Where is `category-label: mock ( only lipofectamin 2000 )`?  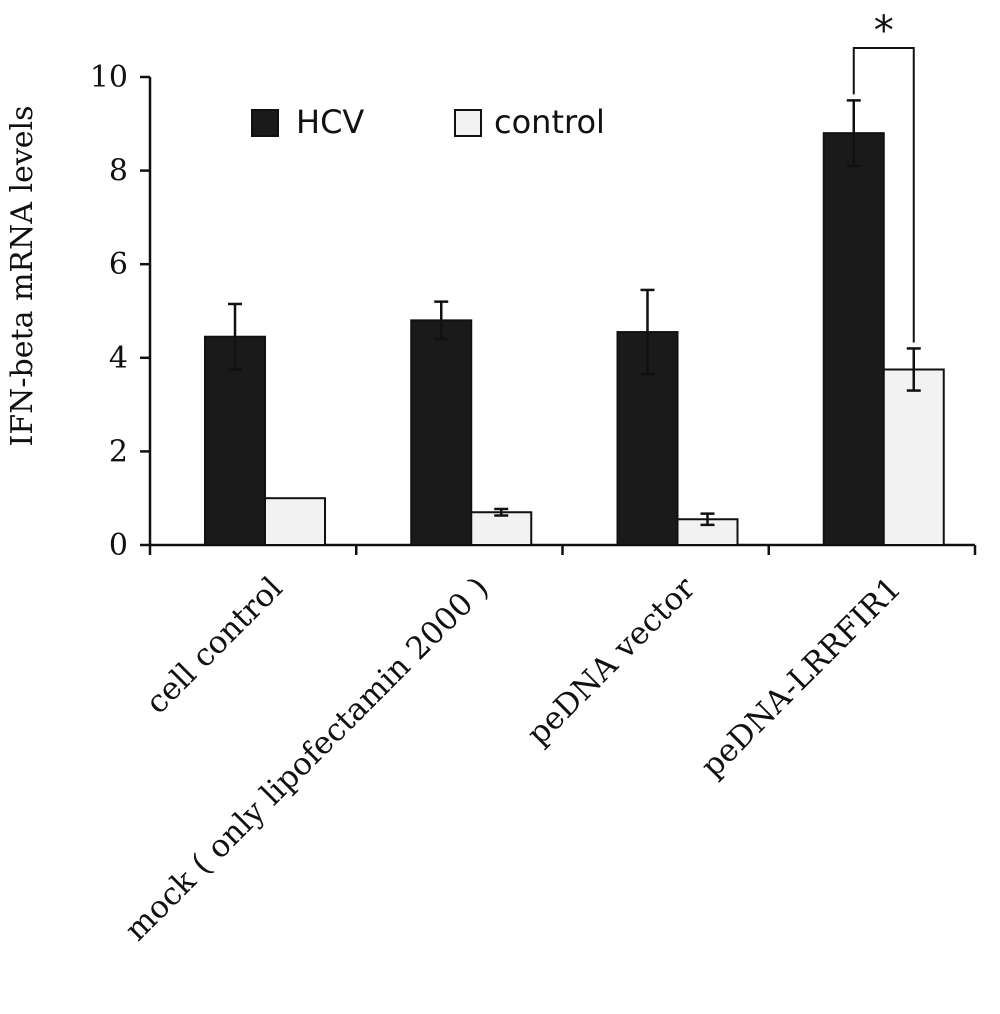
category-label: mock ( only lipofectamin 2000 ) is located at coordinates (307, 759).